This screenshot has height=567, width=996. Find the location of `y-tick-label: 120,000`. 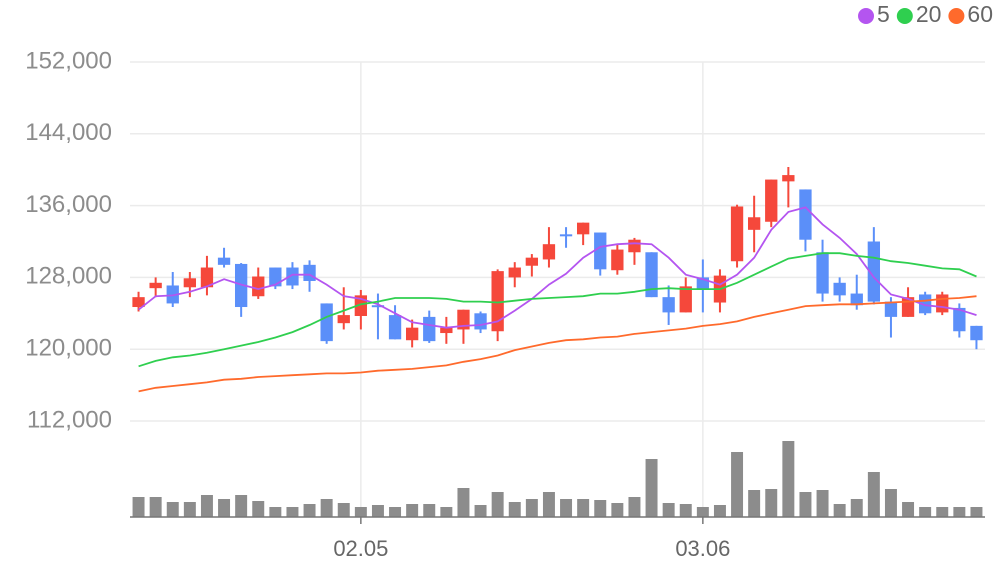

y-tick-label: 120,000 is located at coordinates (68, 348).